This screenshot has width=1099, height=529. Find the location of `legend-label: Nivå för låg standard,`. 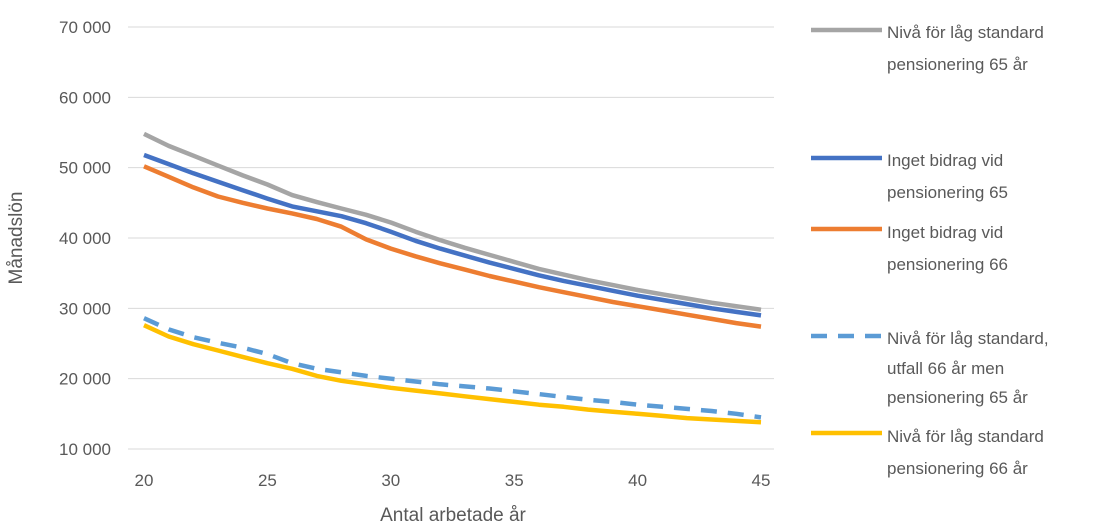

legend-label: Nivå för låg standard, is located at coordinates (968, 338).